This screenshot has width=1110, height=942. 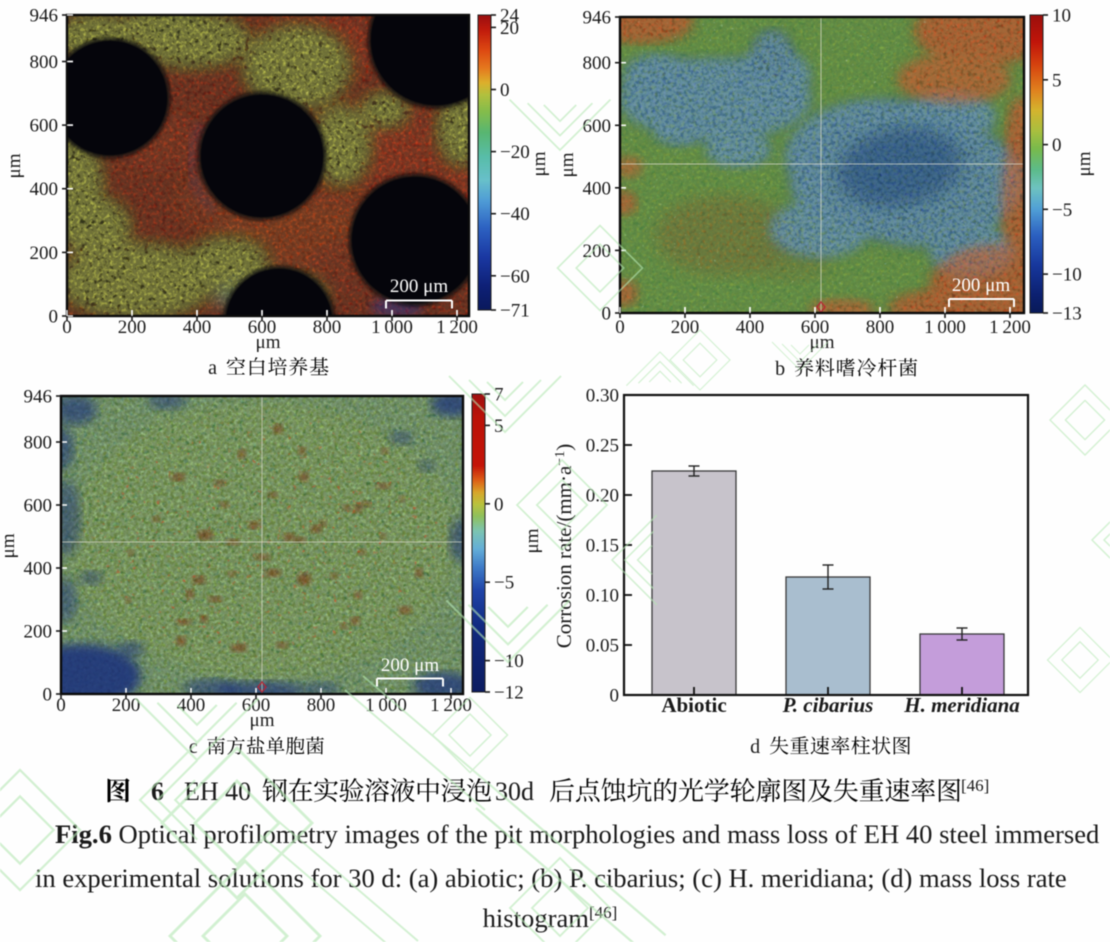 I want to click on svg-text: b, so click(x=780, y=369).